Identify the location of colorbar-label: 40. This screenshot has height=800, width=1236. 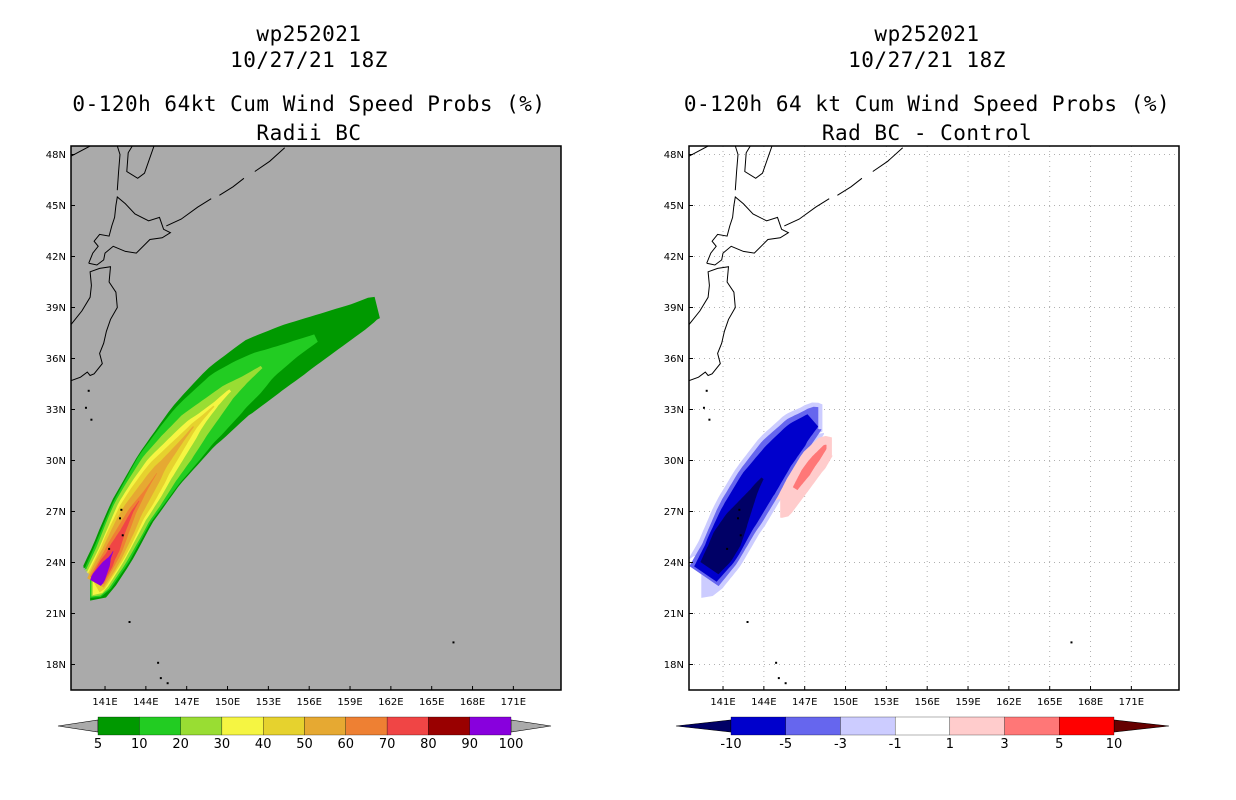
(263, 744).